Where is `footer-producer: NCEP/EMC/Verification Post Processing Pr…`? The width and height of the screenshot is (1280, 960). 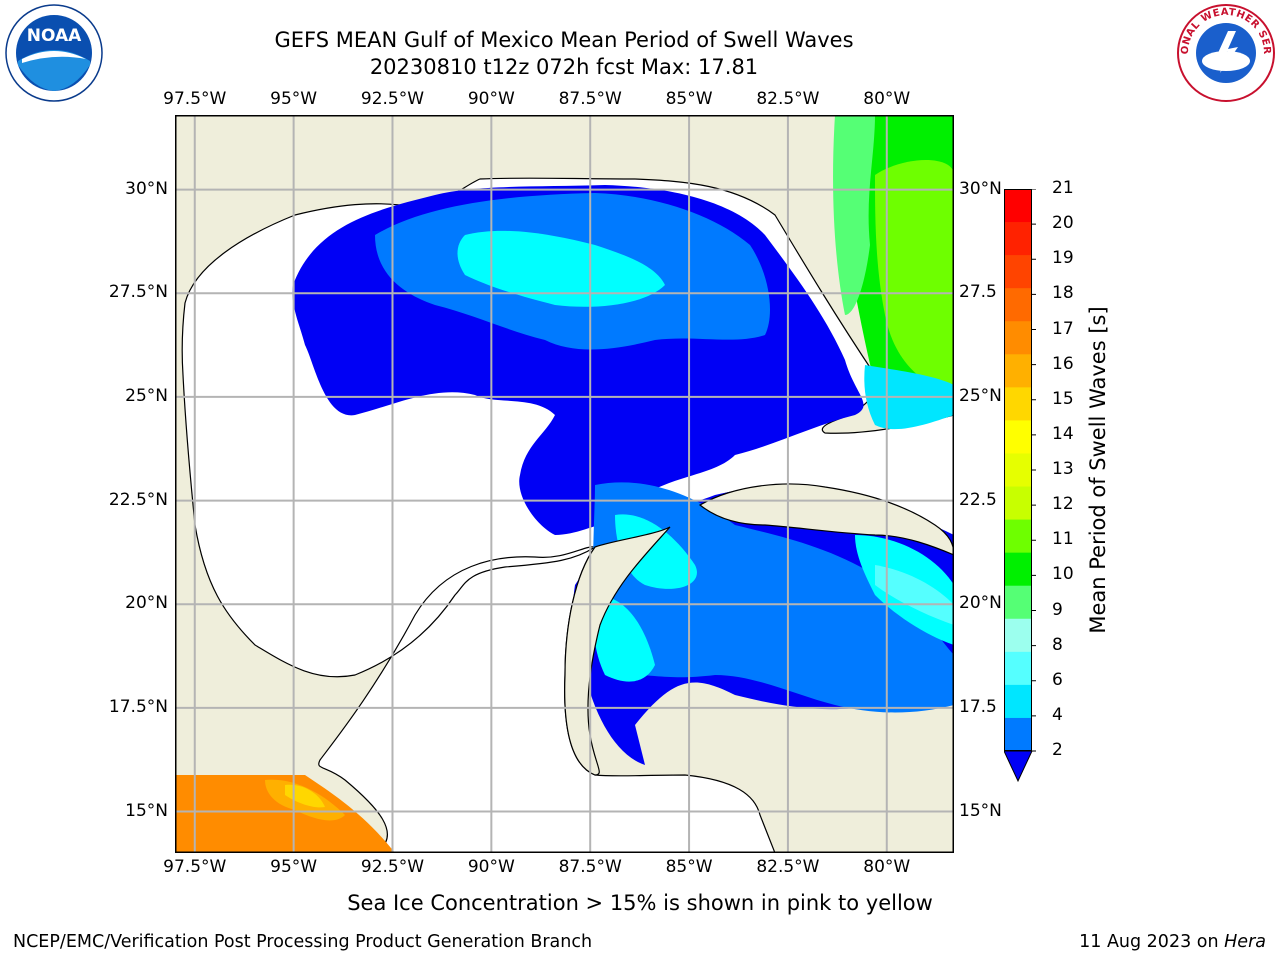
footer-producer: NCEP/EMC/Verification Post Processing Pr… is located at coordinates (303, 942).